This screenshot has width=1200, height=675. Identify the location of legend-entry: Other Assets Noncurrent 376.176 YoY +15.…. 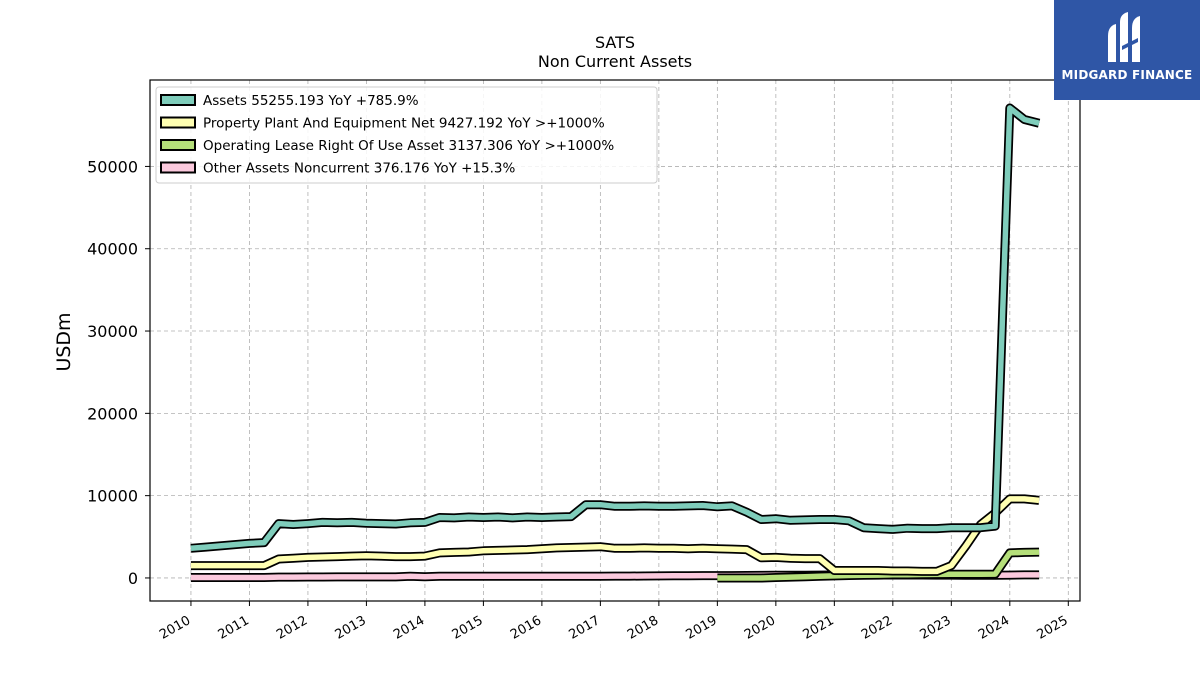
(359, 169).